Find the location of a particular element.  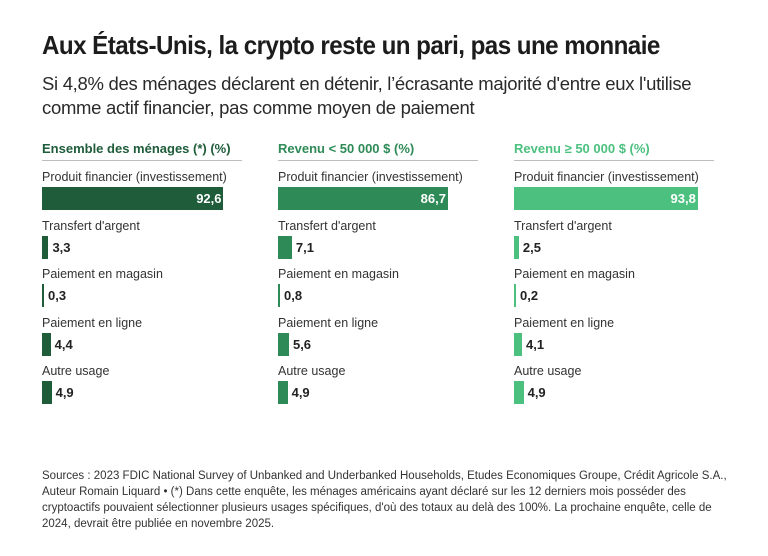

panel-title: Revenu ≥ 50 000 $ (%) is located at coordinates (582, 148).